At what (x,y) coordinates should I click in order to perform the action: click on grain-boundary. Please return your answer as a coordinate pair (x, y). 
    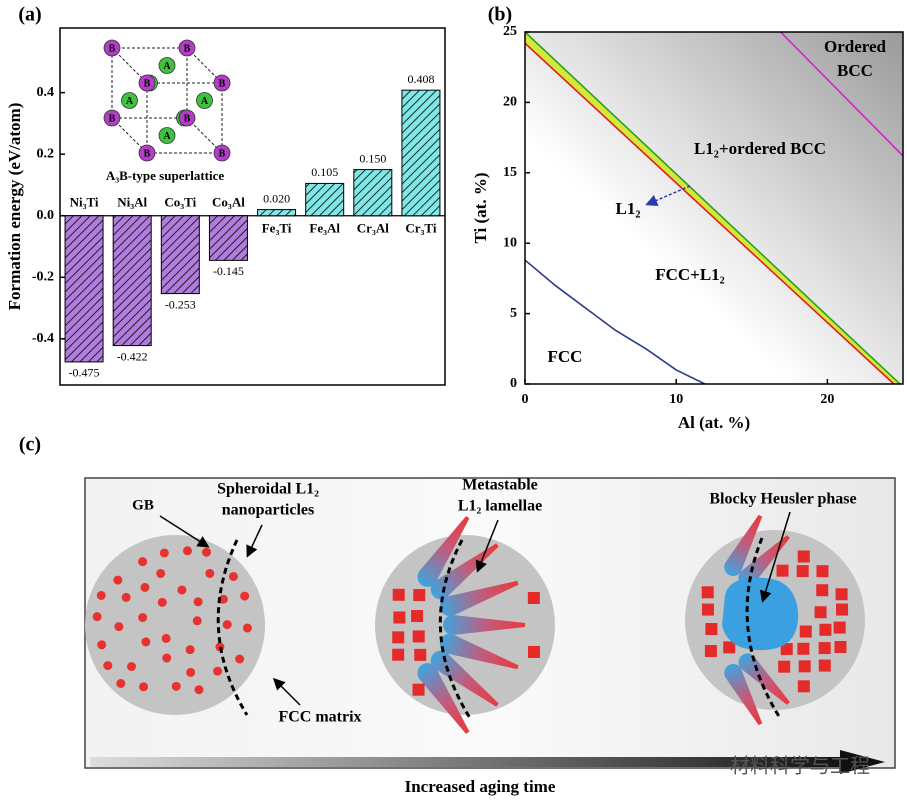
    Looking at the image, I should click on (455, 629).